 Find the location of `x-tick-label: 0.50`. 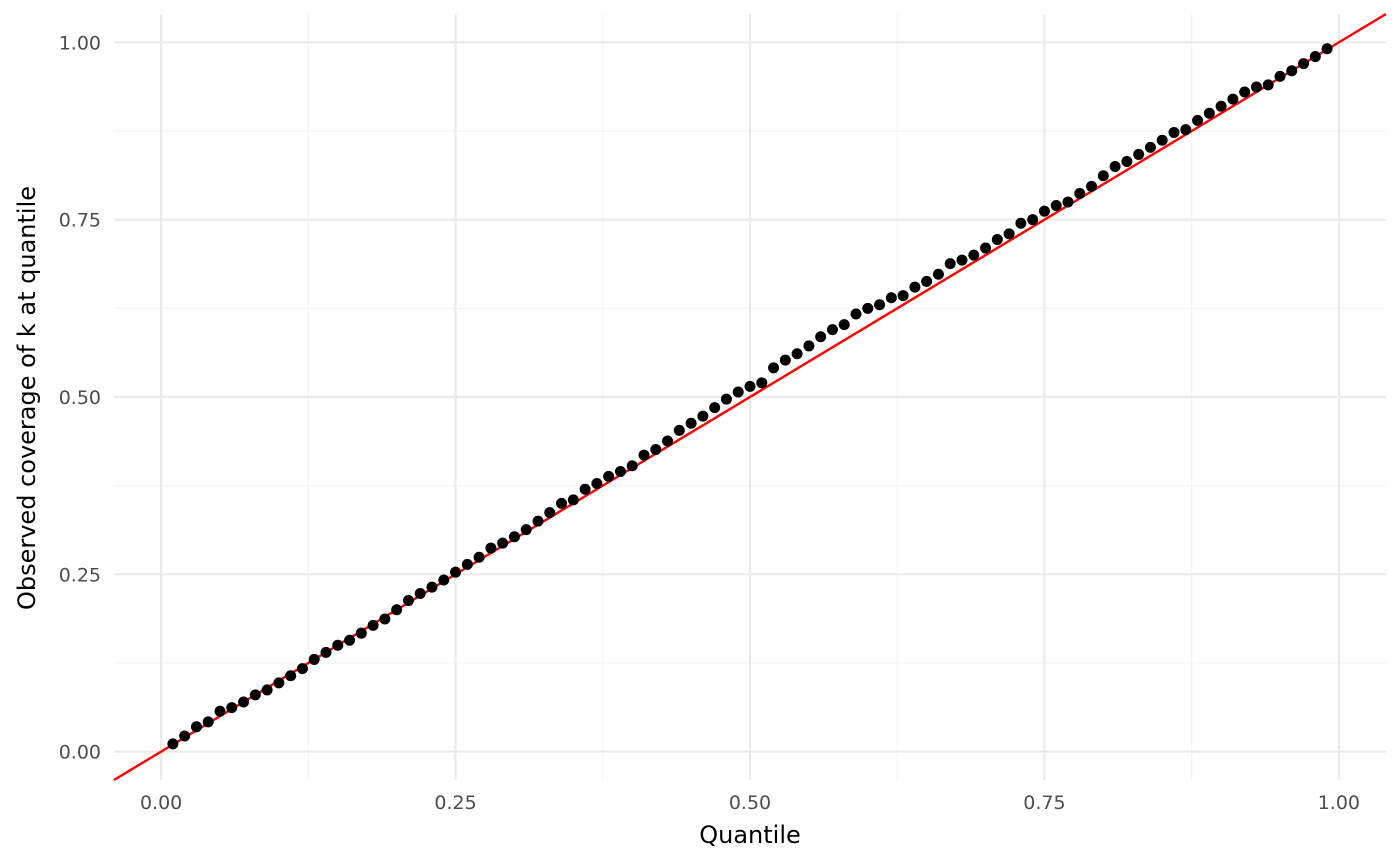

x-tick-label: 0.50 is located at coordinates (750, 803).